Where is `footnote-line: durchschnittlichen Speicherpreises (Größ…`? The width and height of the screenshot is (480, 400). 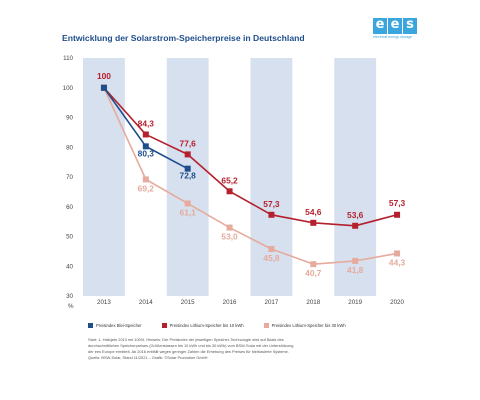
footnote-line: durchschnittlichen Speicherpreises (Größ… is located at coordinates (191, 345).